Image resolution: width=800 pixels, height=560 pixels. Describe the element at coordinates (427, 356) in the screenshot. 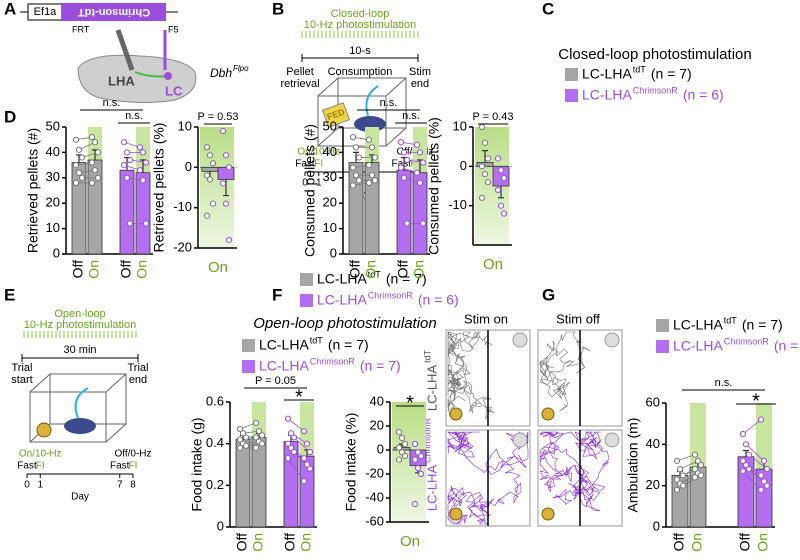

I see `row-sup: tdT` at that location.